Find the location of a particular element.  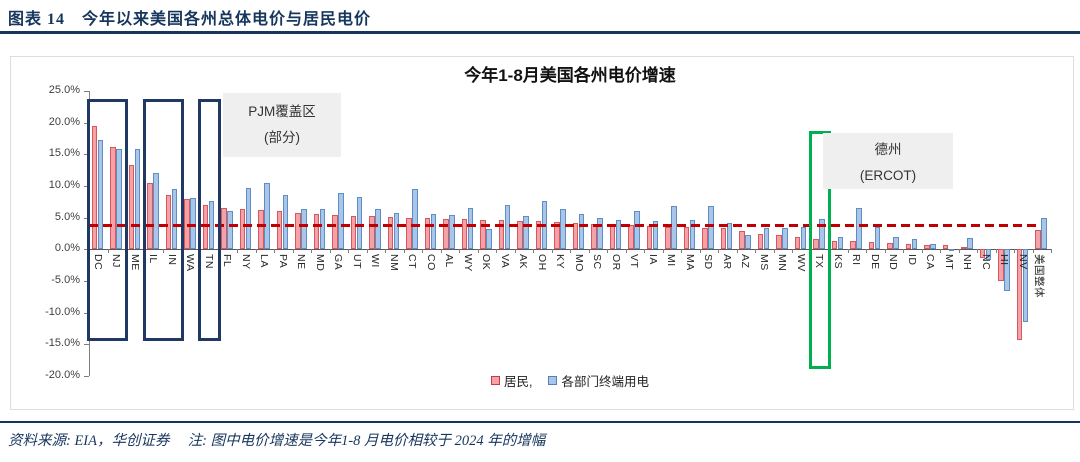

bar-residential-NE is located at coordinates (298, 231).